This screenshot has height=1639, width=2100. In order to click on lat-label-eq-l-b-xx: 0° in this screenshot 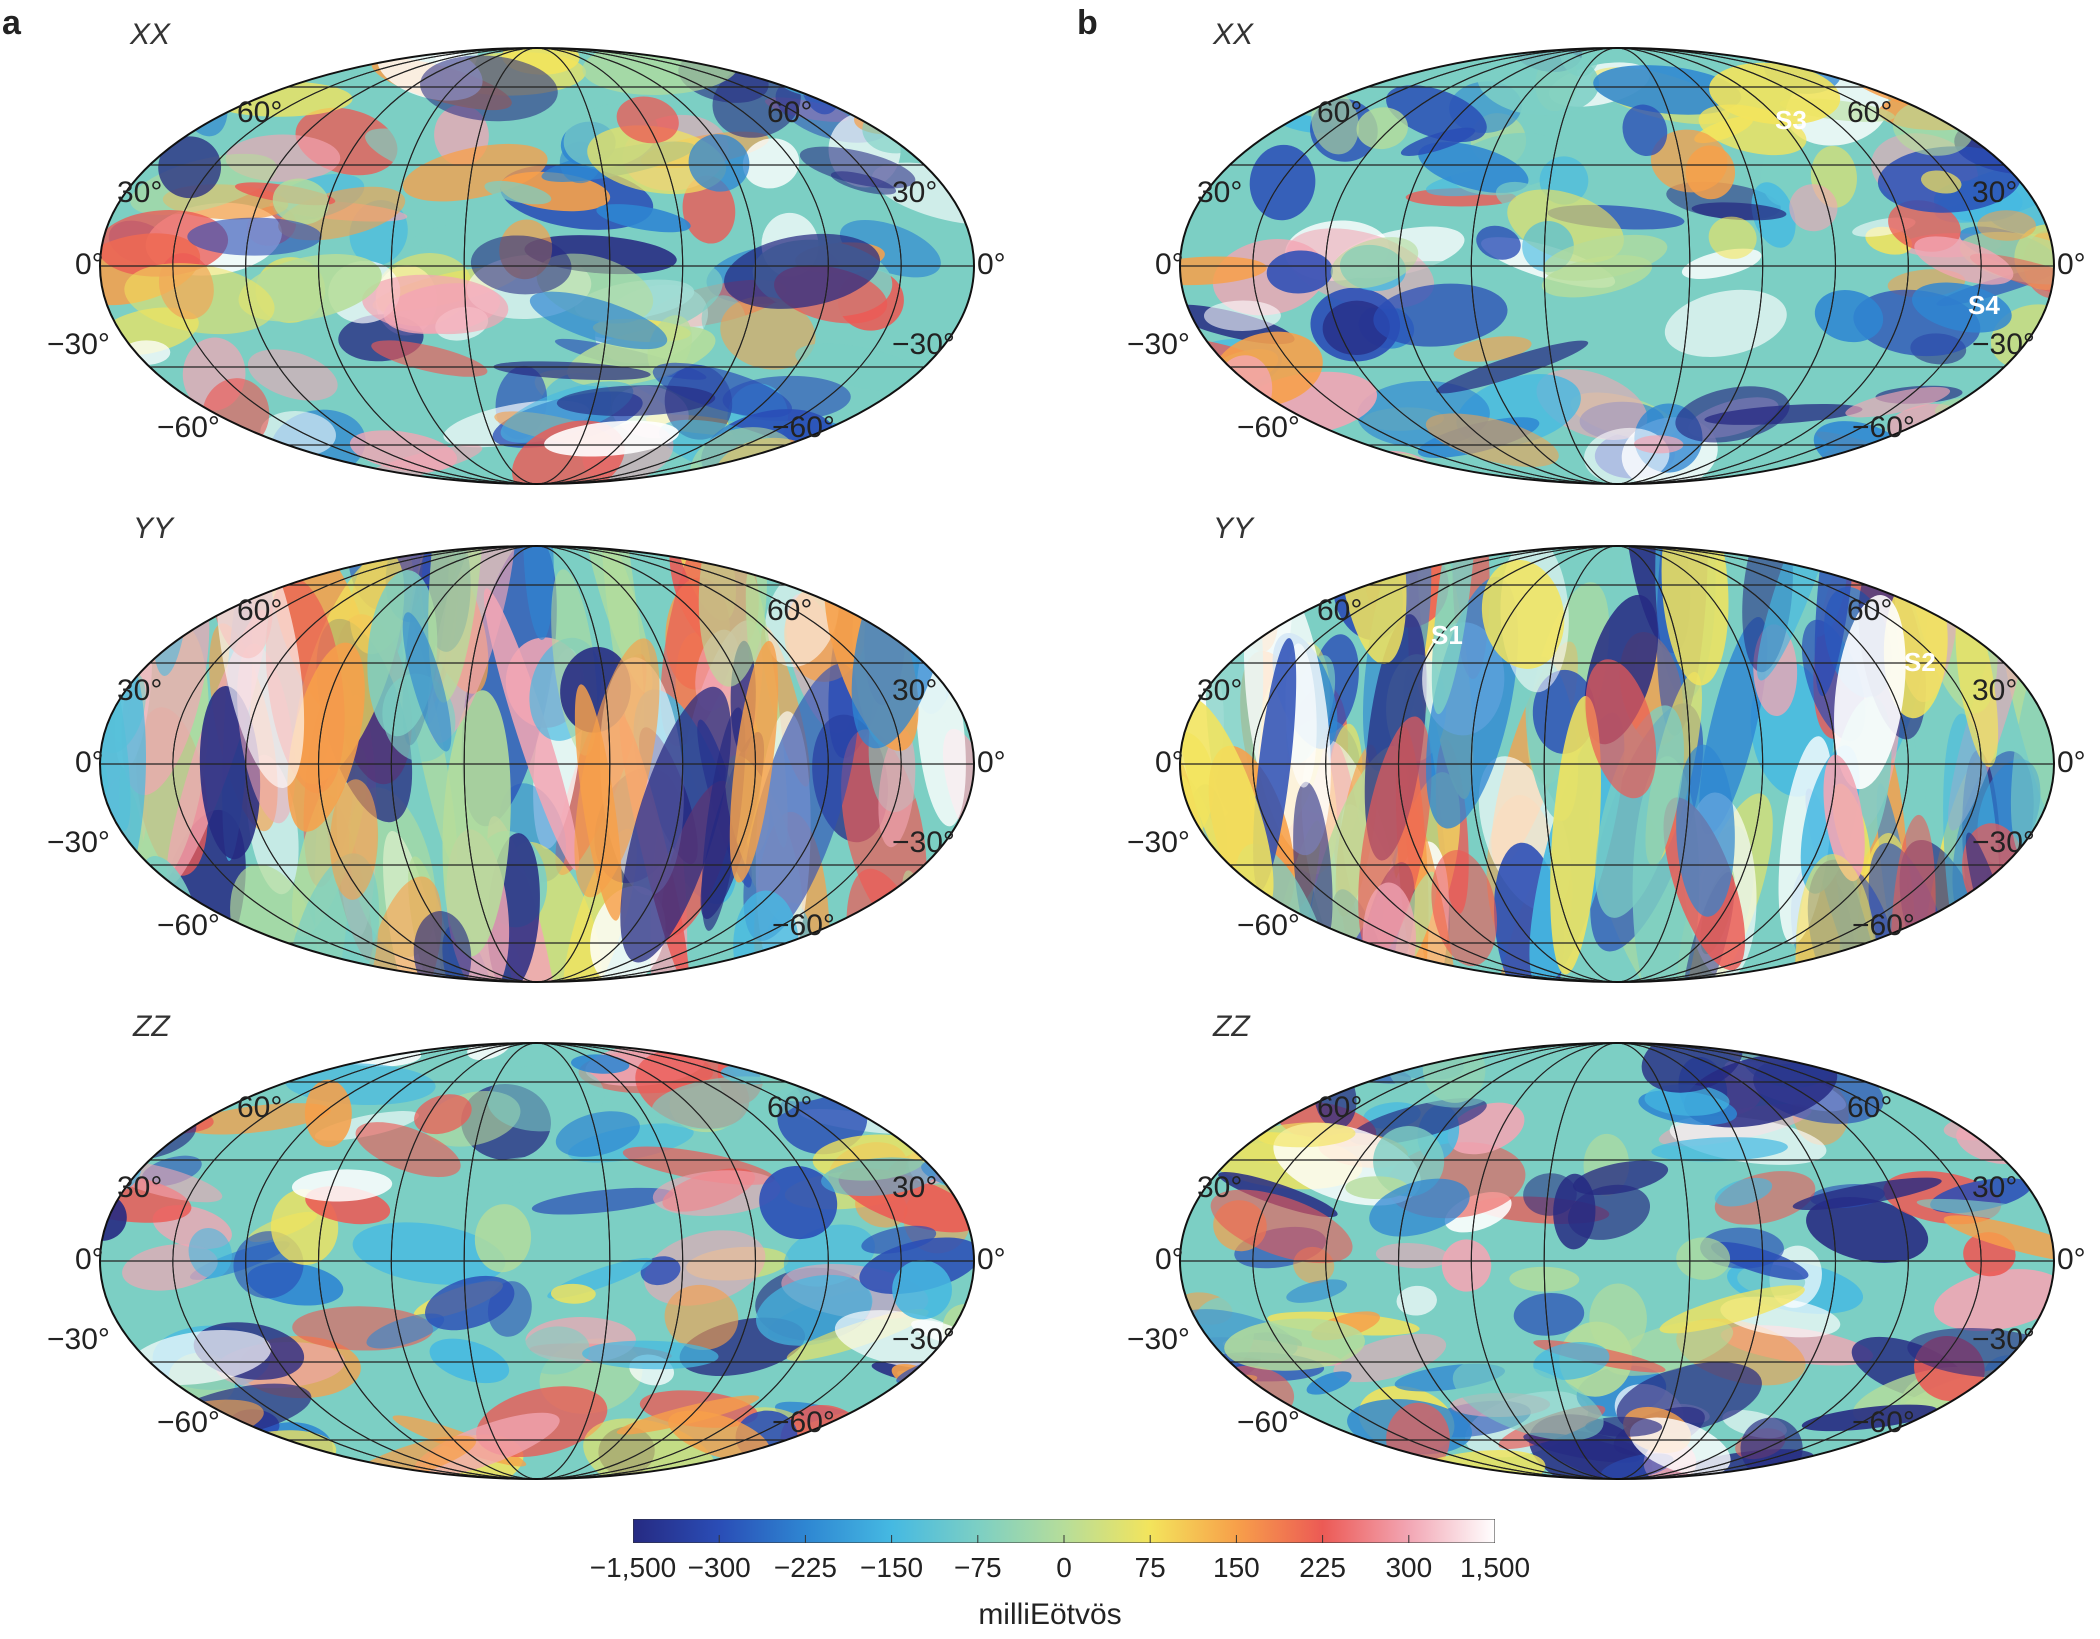, I will do `click(1169, 264)`.